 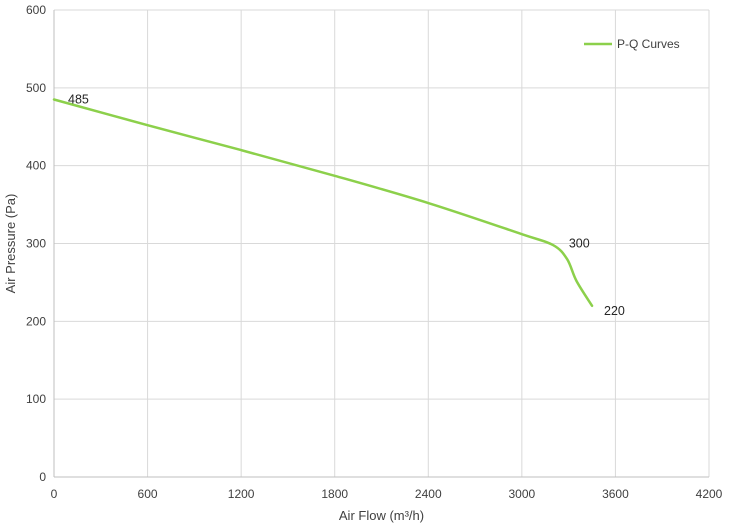 I want to click on x-tick-label: 2400, so click(x=428, y=494).